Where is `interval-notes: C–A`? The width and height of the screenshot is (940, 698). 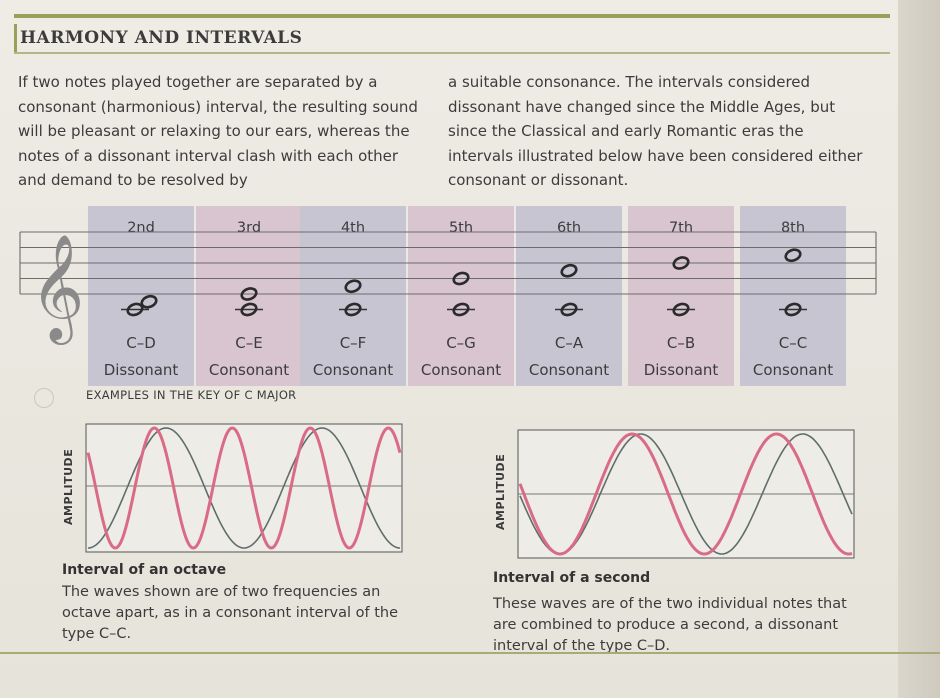 interval-notes: C–A is located at coordinates (569, 343).